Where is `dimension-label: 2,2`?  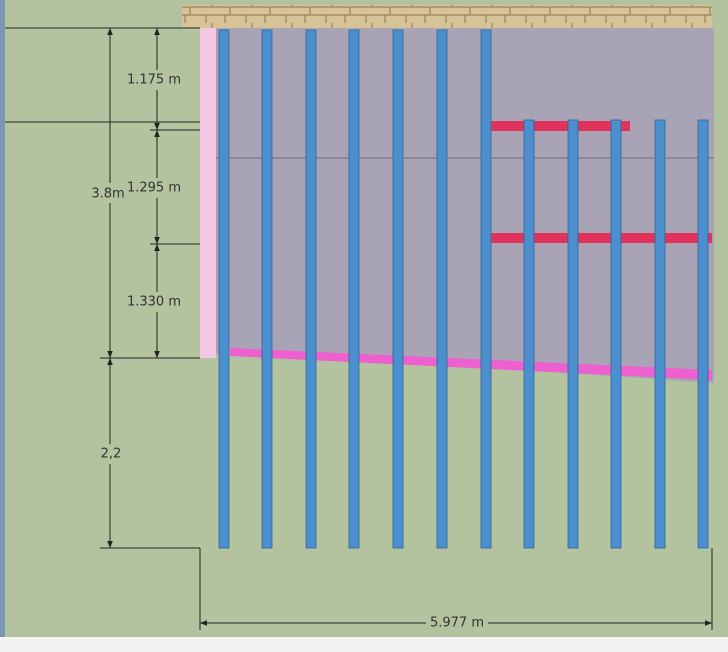
dimension-label: 2,2 is located at coordinates (111, 454).